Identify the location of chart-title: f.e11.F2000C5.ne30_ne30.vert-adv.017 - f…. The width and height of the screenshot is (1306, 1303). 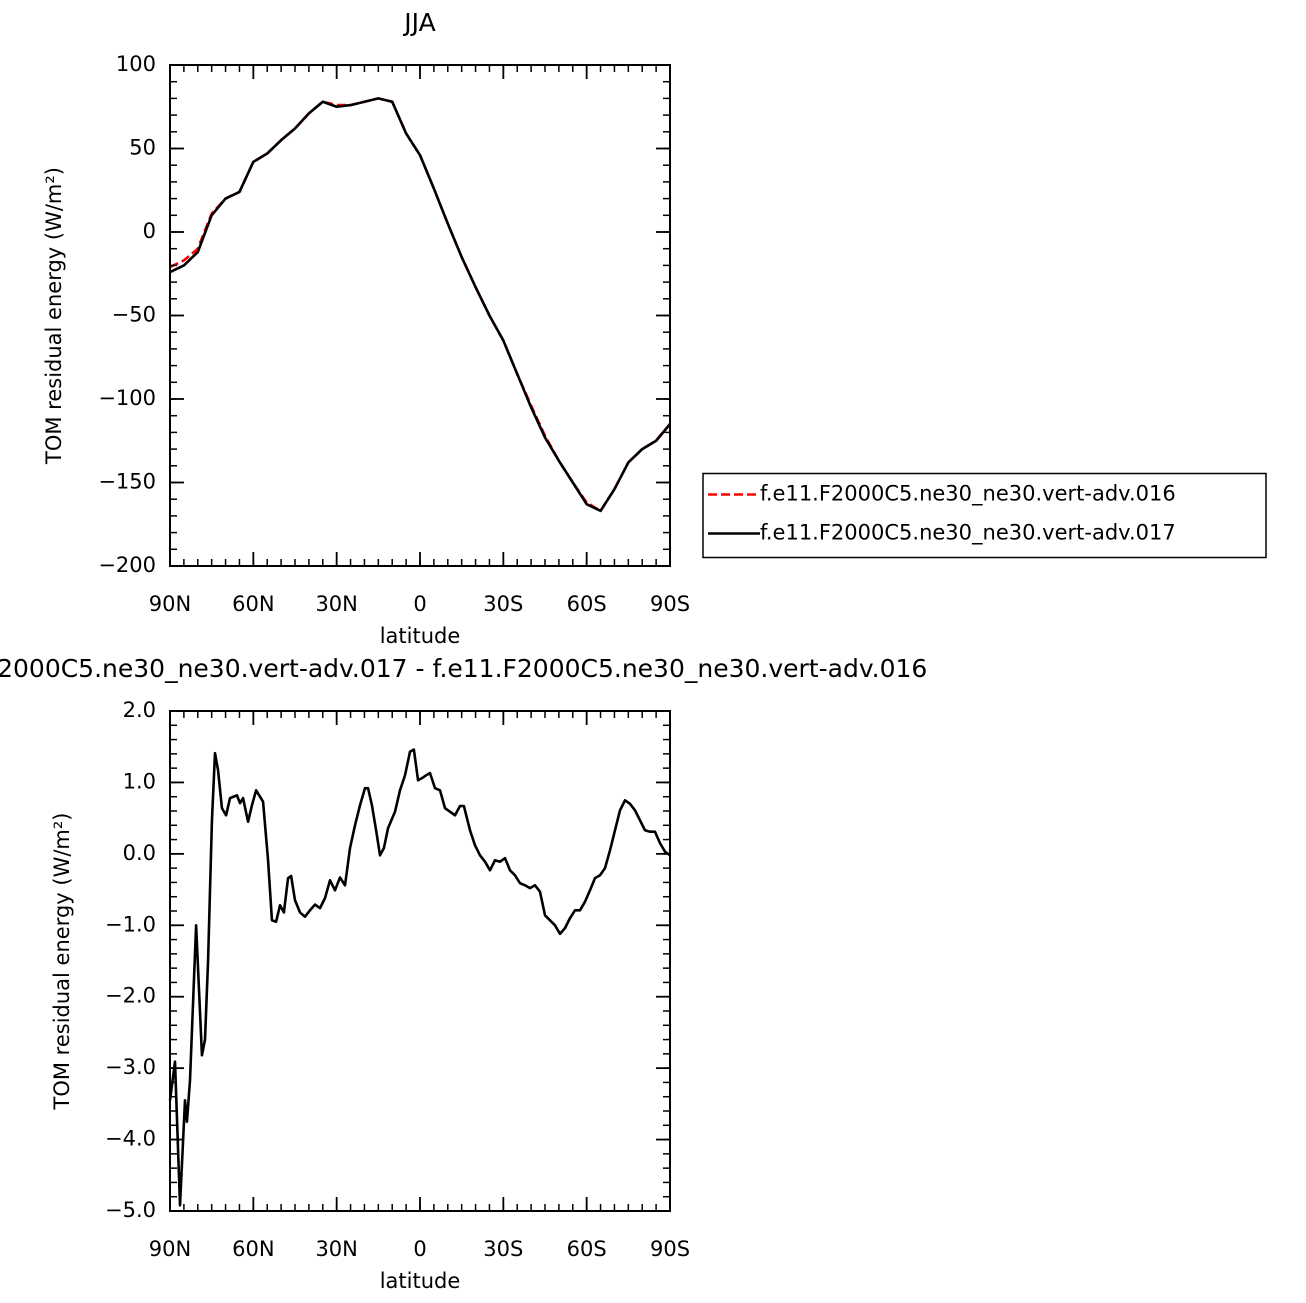
(463, 668).